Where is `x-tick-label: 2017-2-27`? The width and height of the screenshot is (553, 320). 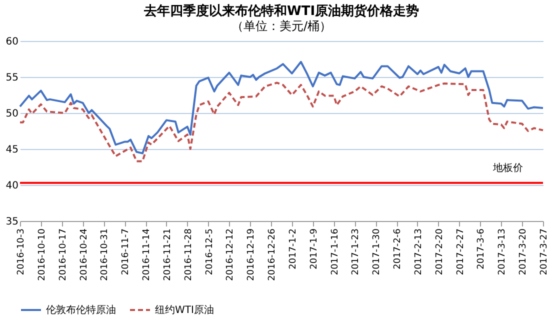 x-tick-label: 2017-2-27 is located at coordinates (461, 252).